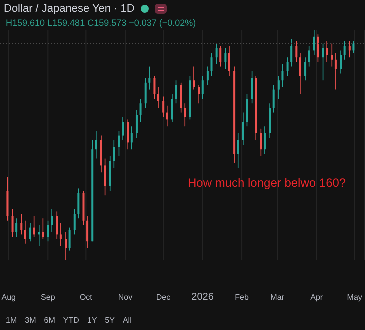 Image resolution: width=365 pixels, height=330 pixels. What do you see at coordinates (30, 320) in the screenshot?
I see `text: 3M` at bounding box center [30, 320].